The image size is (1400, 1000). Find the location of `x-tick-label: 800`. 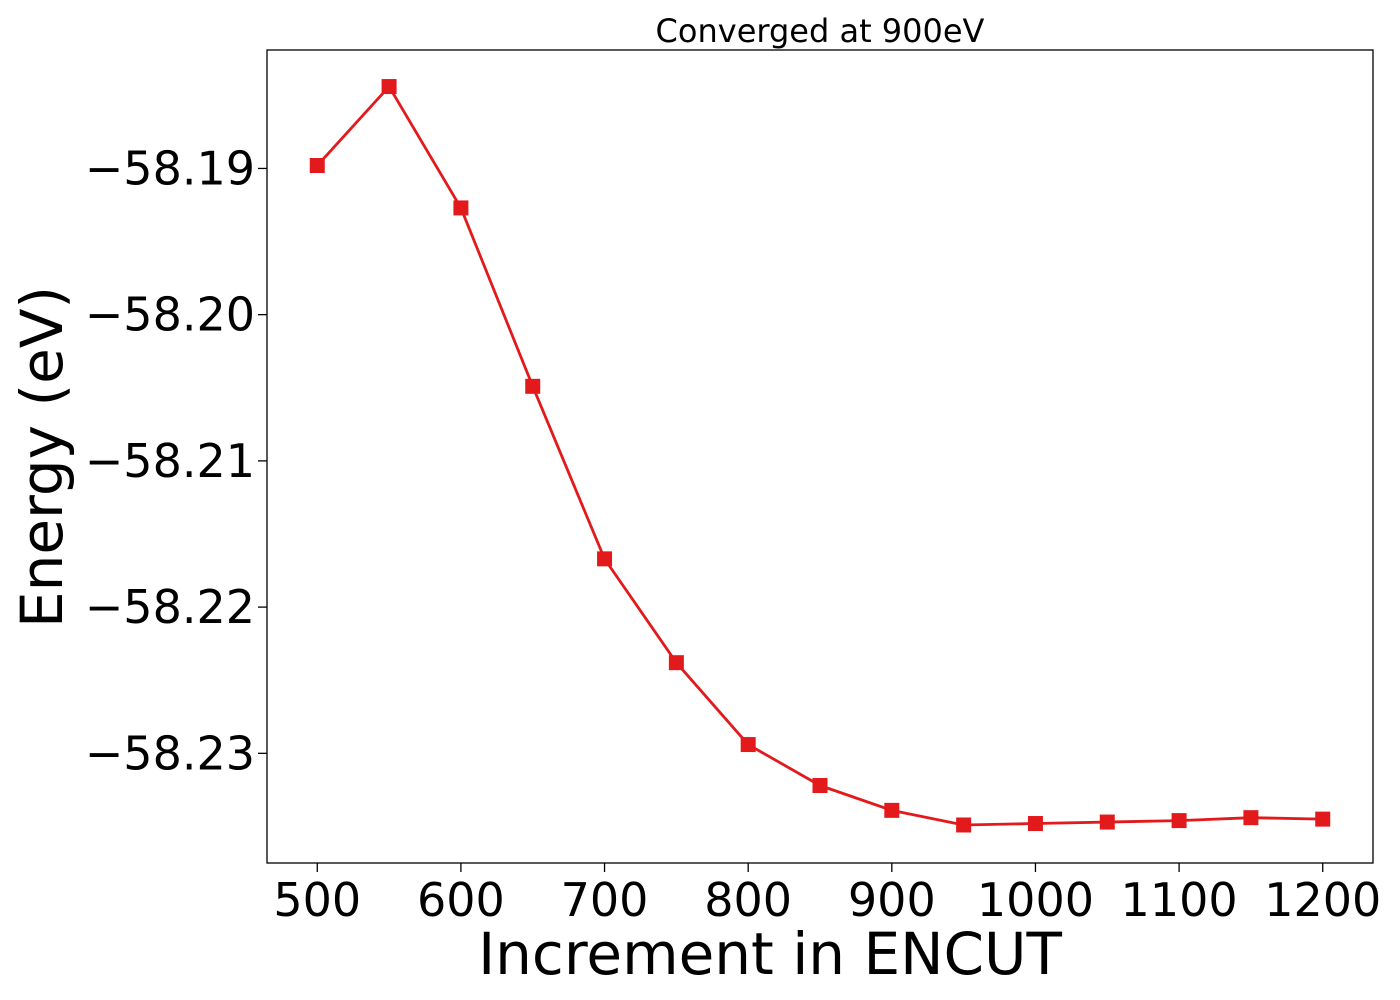

x-tick-label: 800 is located at coordinates (748, 900).